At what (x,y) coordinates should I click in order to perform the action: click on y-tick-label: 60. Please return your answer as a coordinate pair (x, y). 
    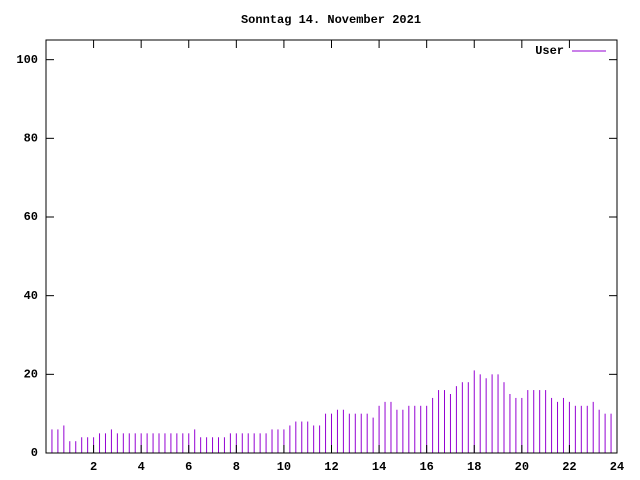
    Looking at the image, I should click on (31, 217).